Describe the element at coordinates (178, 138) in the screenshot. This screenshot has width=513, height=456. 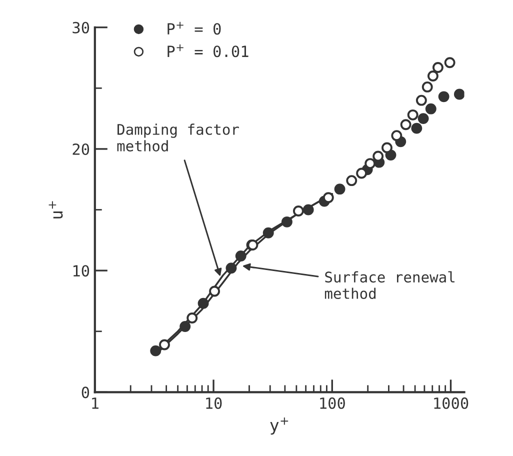
I see `annotation: Damping factor method` at that location.